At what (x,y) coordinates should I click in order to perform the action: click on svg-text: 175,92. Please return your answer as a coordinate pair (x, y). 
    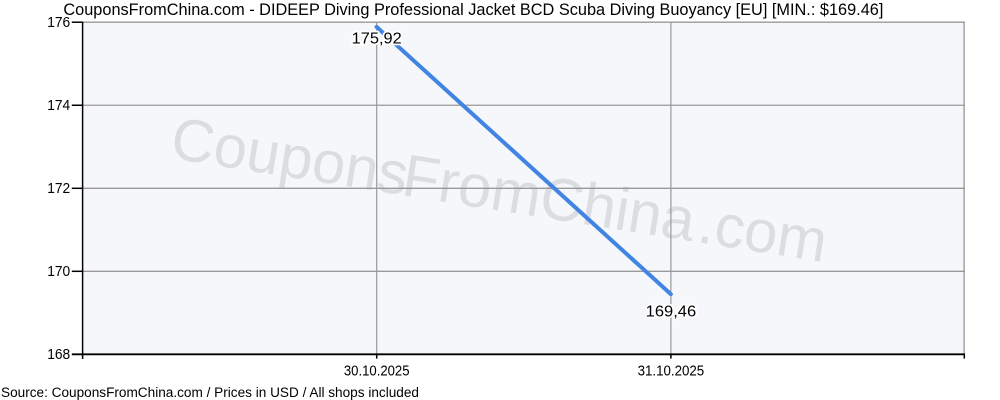
    Looking at the image, I should click on (377, 39).